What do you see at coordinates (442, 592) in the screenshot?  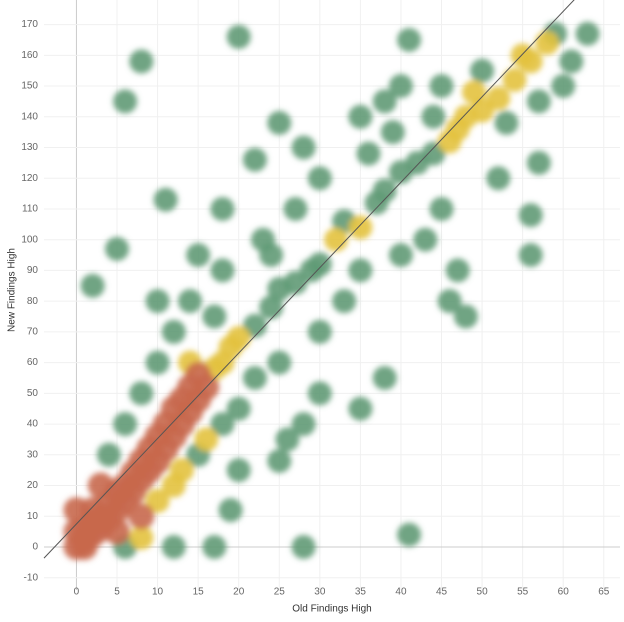 I see `x-tick-label: 45` at bounding box center [442, 592].